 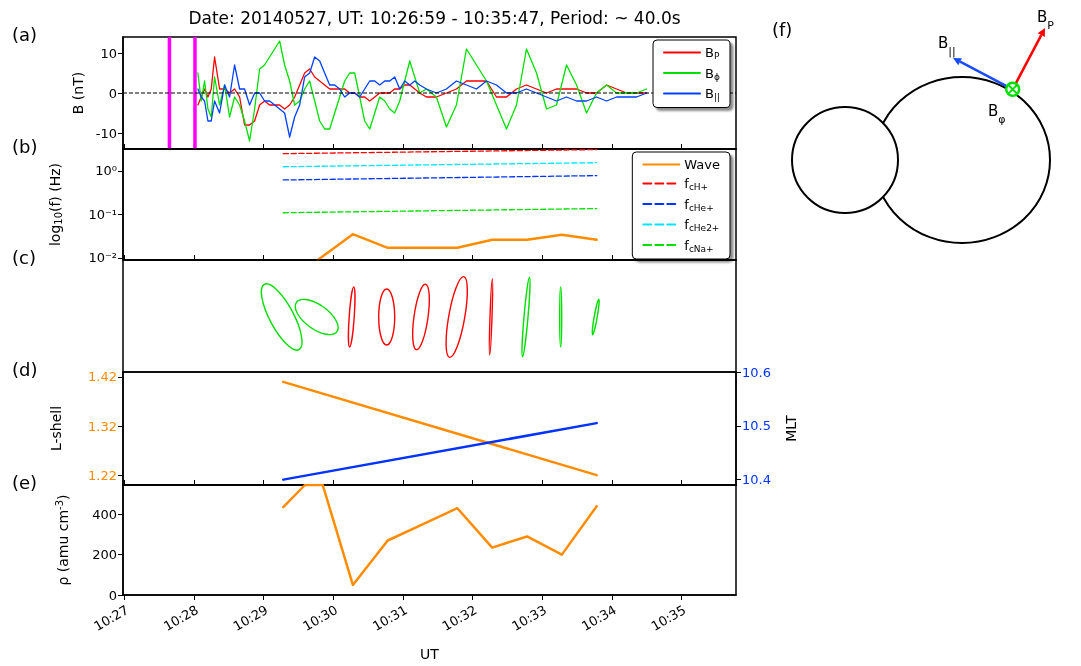 I want to click on text: (f), so click(x=782, y=29).